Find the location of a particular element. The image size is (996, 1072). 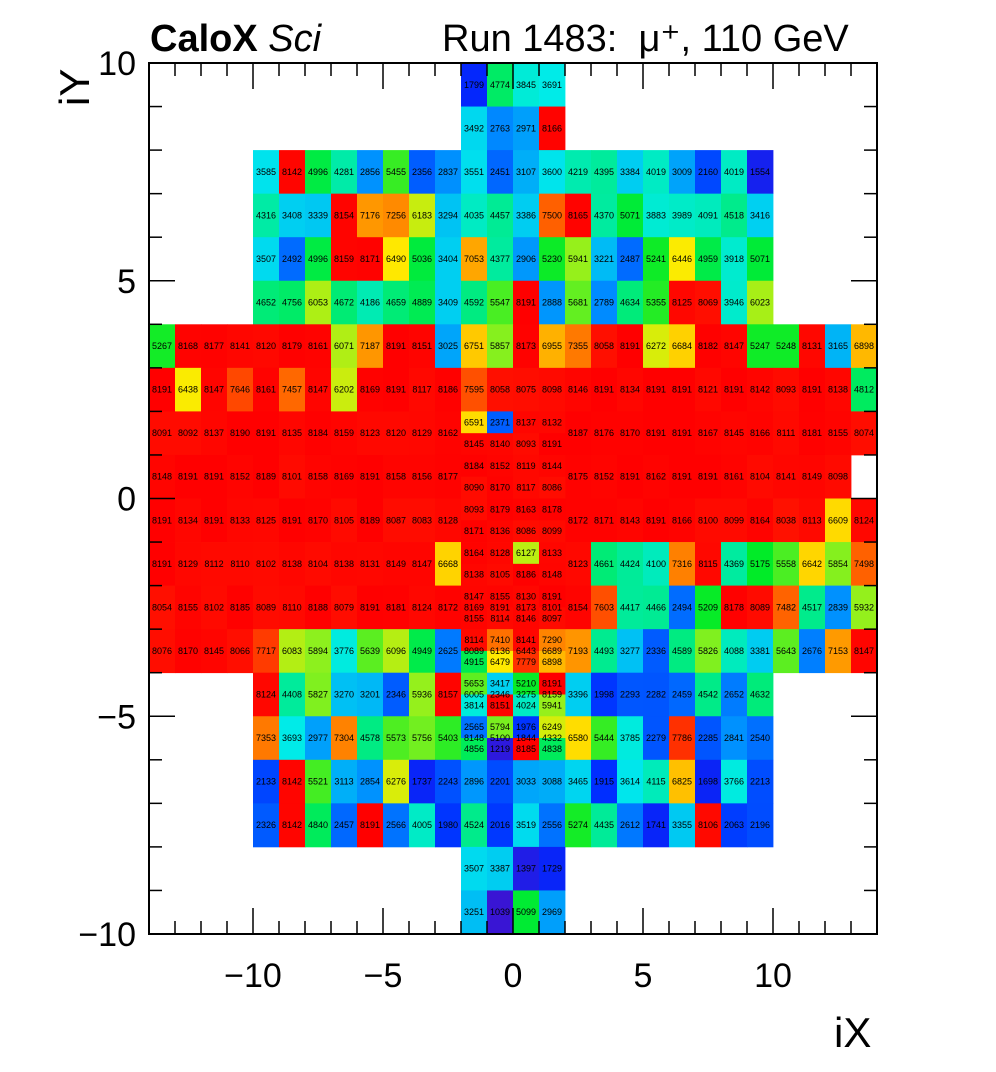

bin-value-label: 8148 is located at coordinates (552, 575).